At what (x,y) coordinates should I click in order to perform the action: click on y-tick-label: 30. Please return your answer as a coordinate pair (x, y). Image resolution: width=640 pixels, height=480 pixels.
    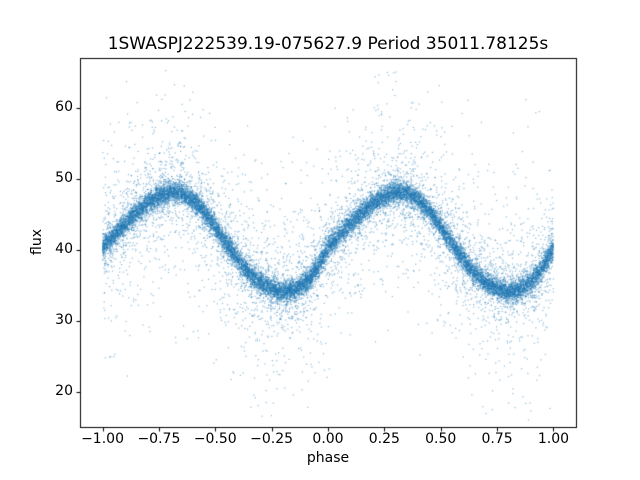
    Looking at the image, I should click on (64, 320).